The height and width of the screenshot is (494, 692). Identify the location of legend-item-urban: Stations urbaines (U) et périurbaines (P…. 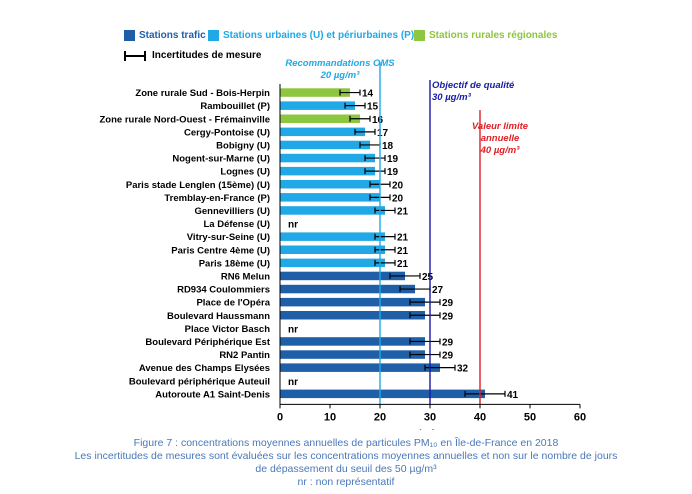
(311, 35).